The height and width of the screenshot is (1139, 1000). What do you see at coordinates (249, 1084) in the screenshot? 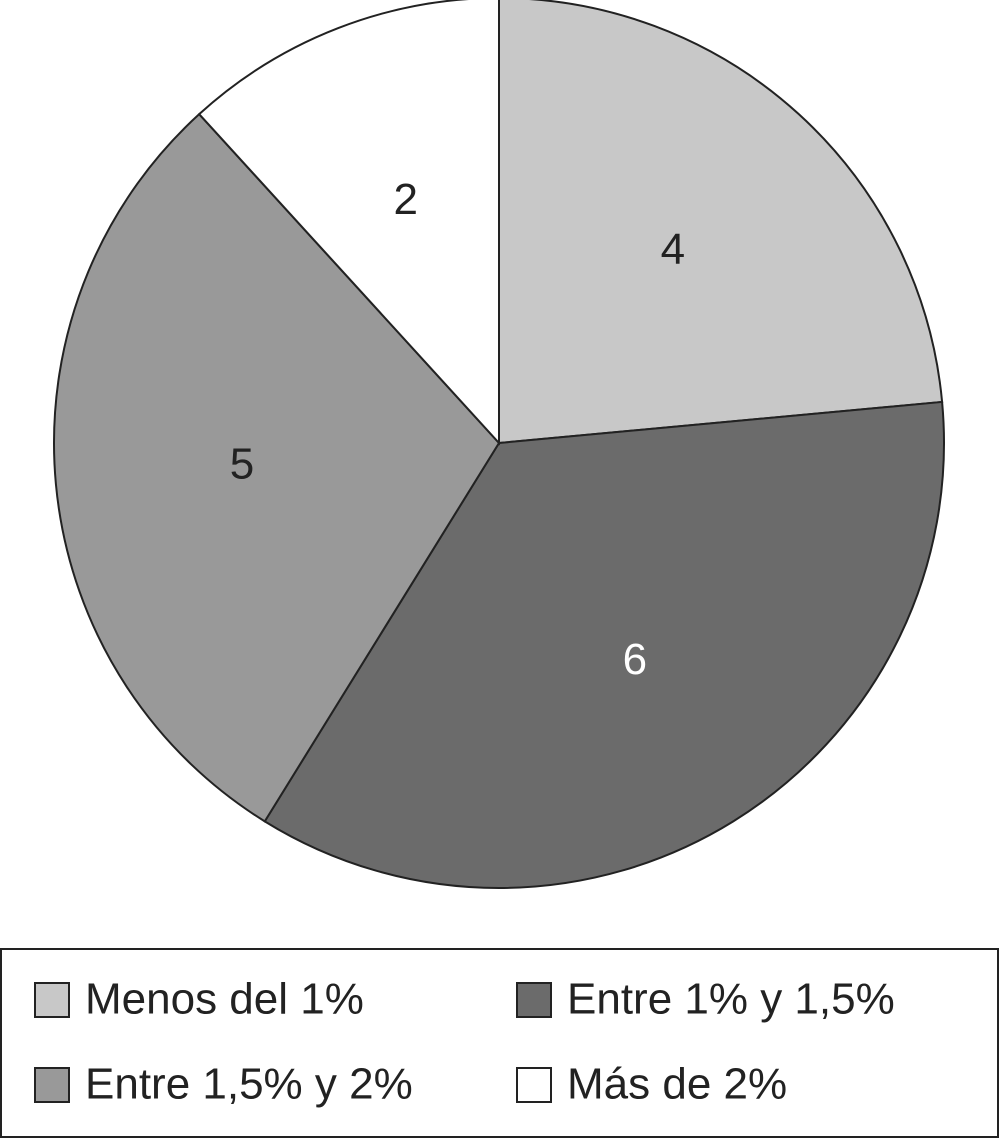
I see `legend-label: Entre 1,5% y 2%` at bounding box center [249, 1084].